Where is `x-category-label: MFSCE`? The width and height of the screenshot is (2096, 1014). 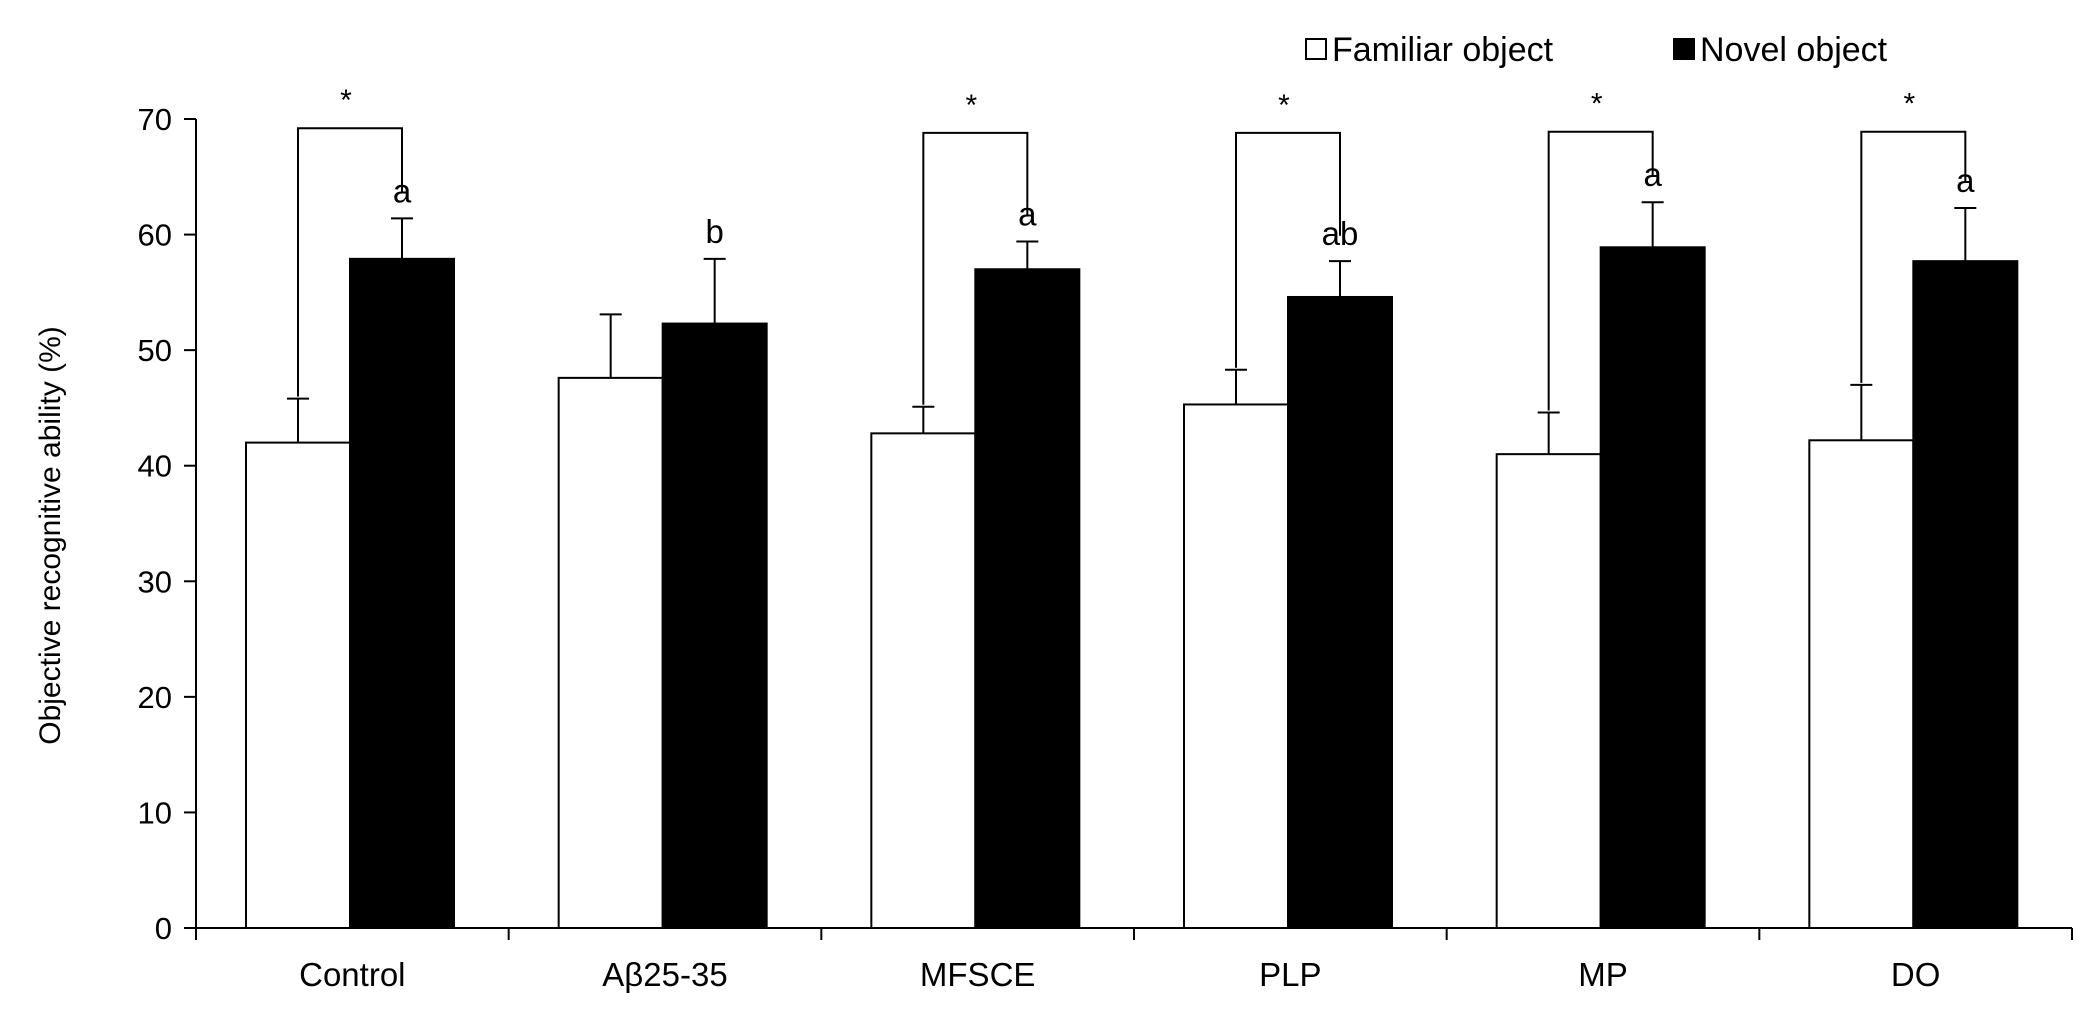
x-category-label: MFSCE is located at coordinates (978, 974).